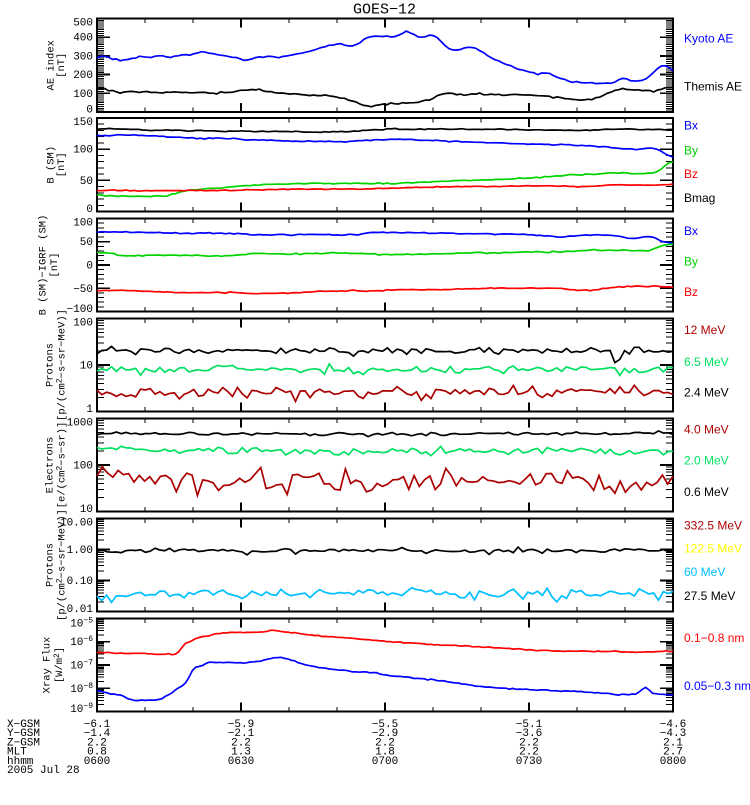 This screenshot has width=750, height=805. Describe the element at coordinates (385, 753) in the screenshot. I see `svg-text: 1.8` at that location.